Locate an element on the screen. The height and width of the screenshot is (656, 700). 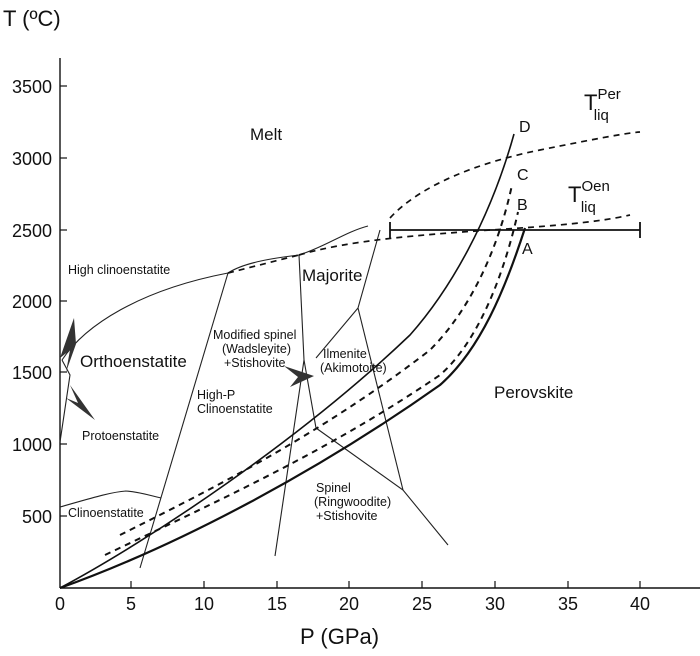
x-ticks: 0 5 10 15 20 25 30 35 40 is located at coordinates (352, 597).